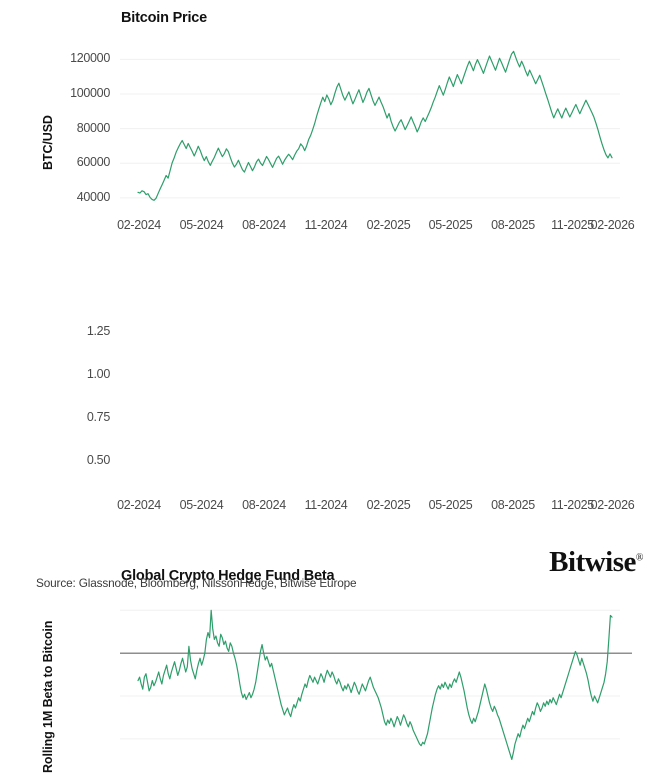 This screenshot has height=773, width=671. Describe the element at coordinates (98, 417) in the screenshot. I see `y-tick-label: 0.75` at that location.